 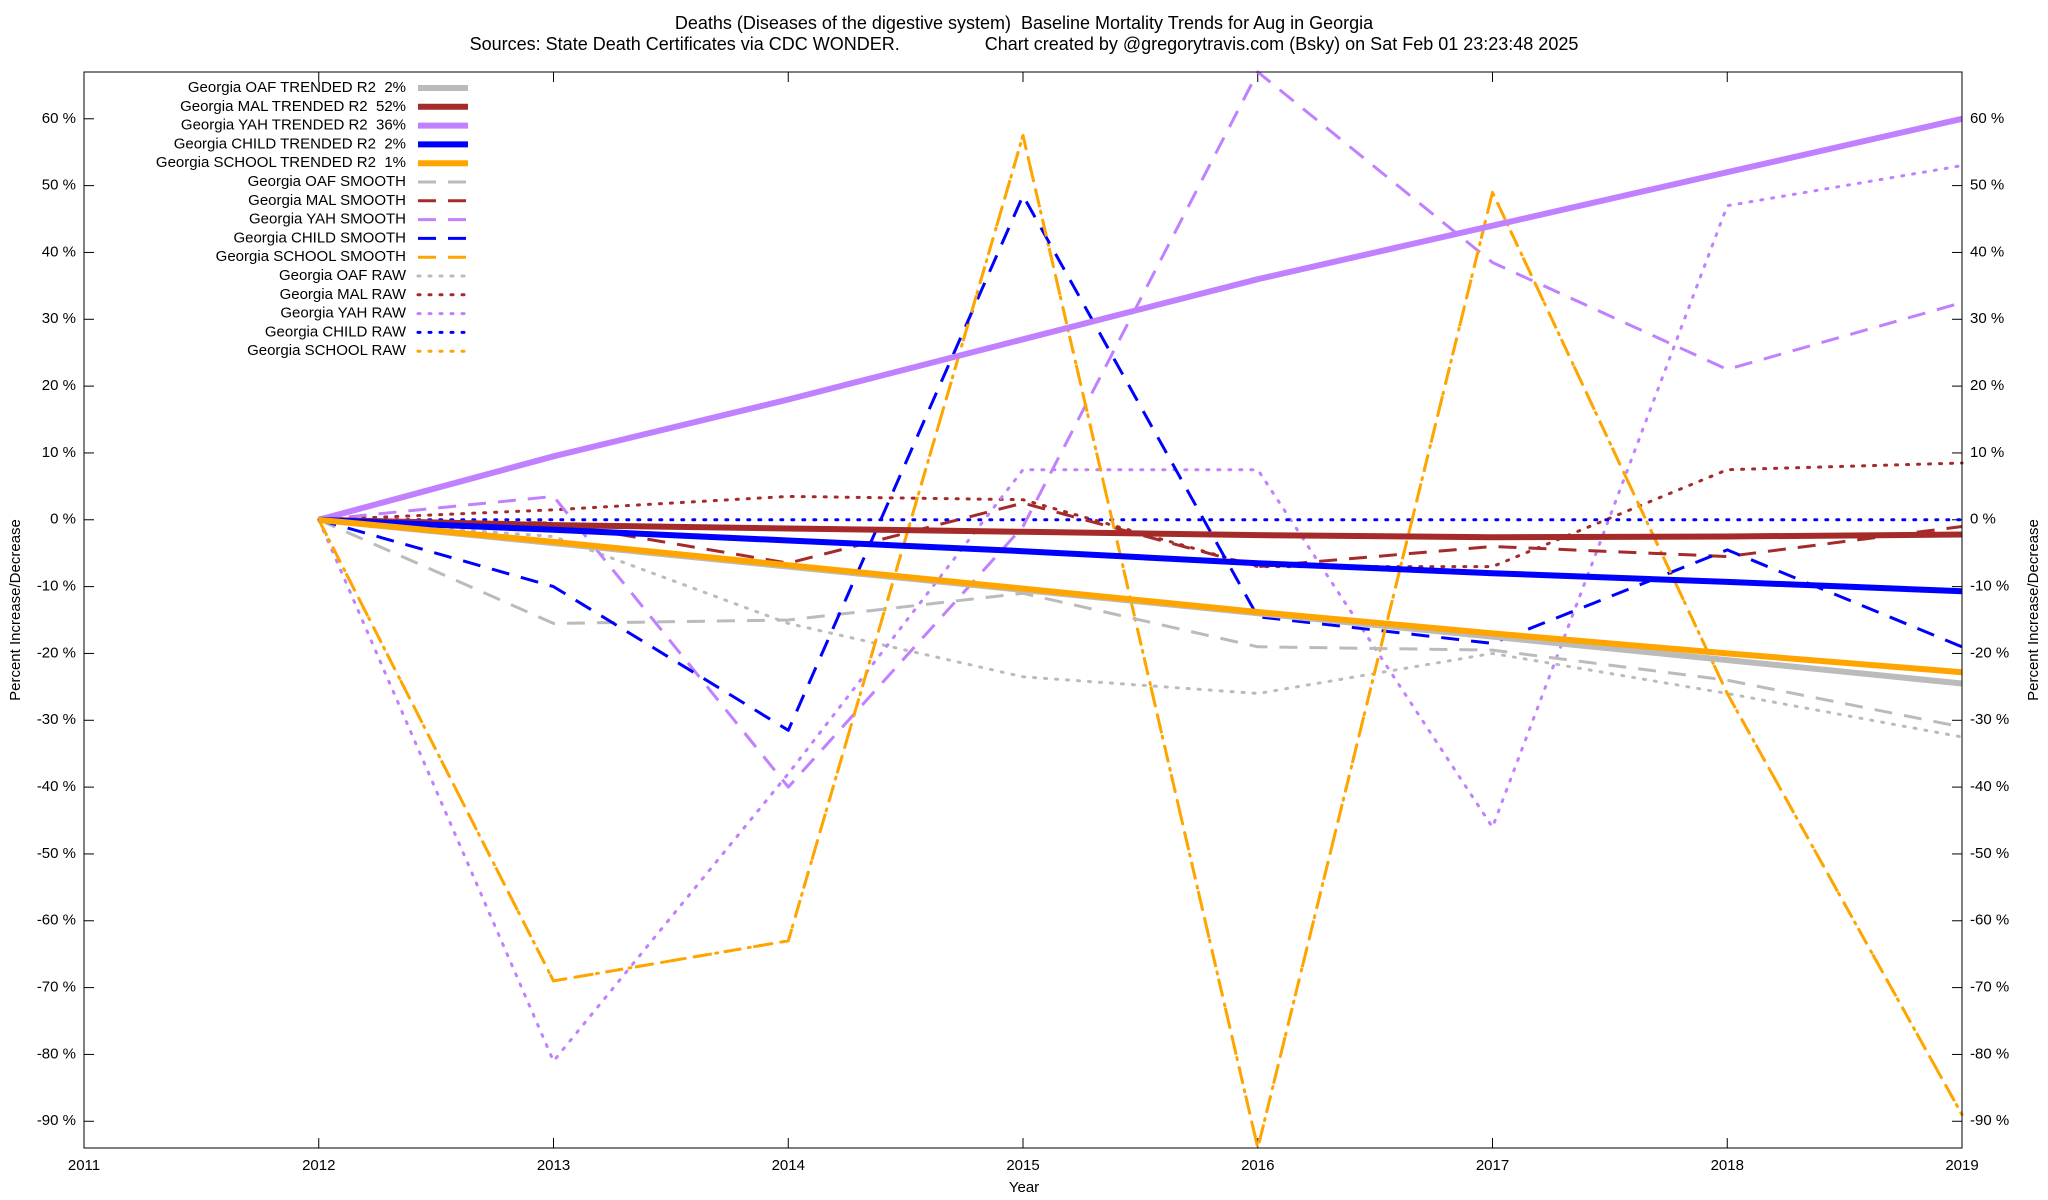 I want to click on y2-tick-label: 30 %, so click(x=1987, y=318).